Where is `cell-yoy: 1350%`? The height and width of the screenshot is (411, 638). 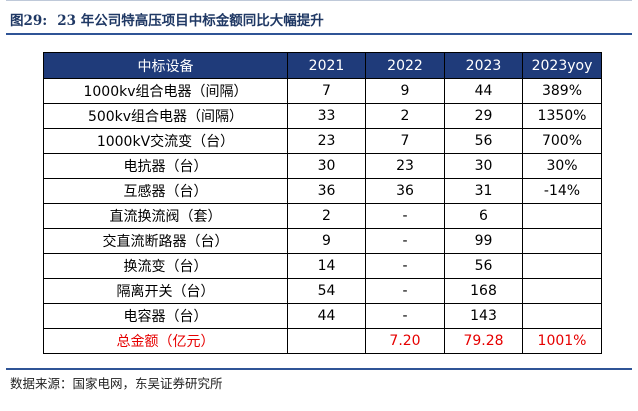 cell-yoy: 1350% is located at coordinates (562, 116).